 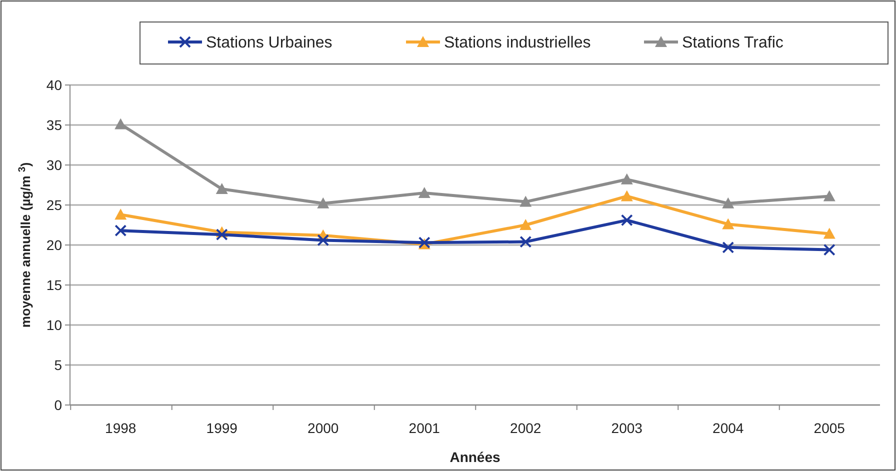 I want to click on y-tick-label: 40, so click(x=54, y=84).